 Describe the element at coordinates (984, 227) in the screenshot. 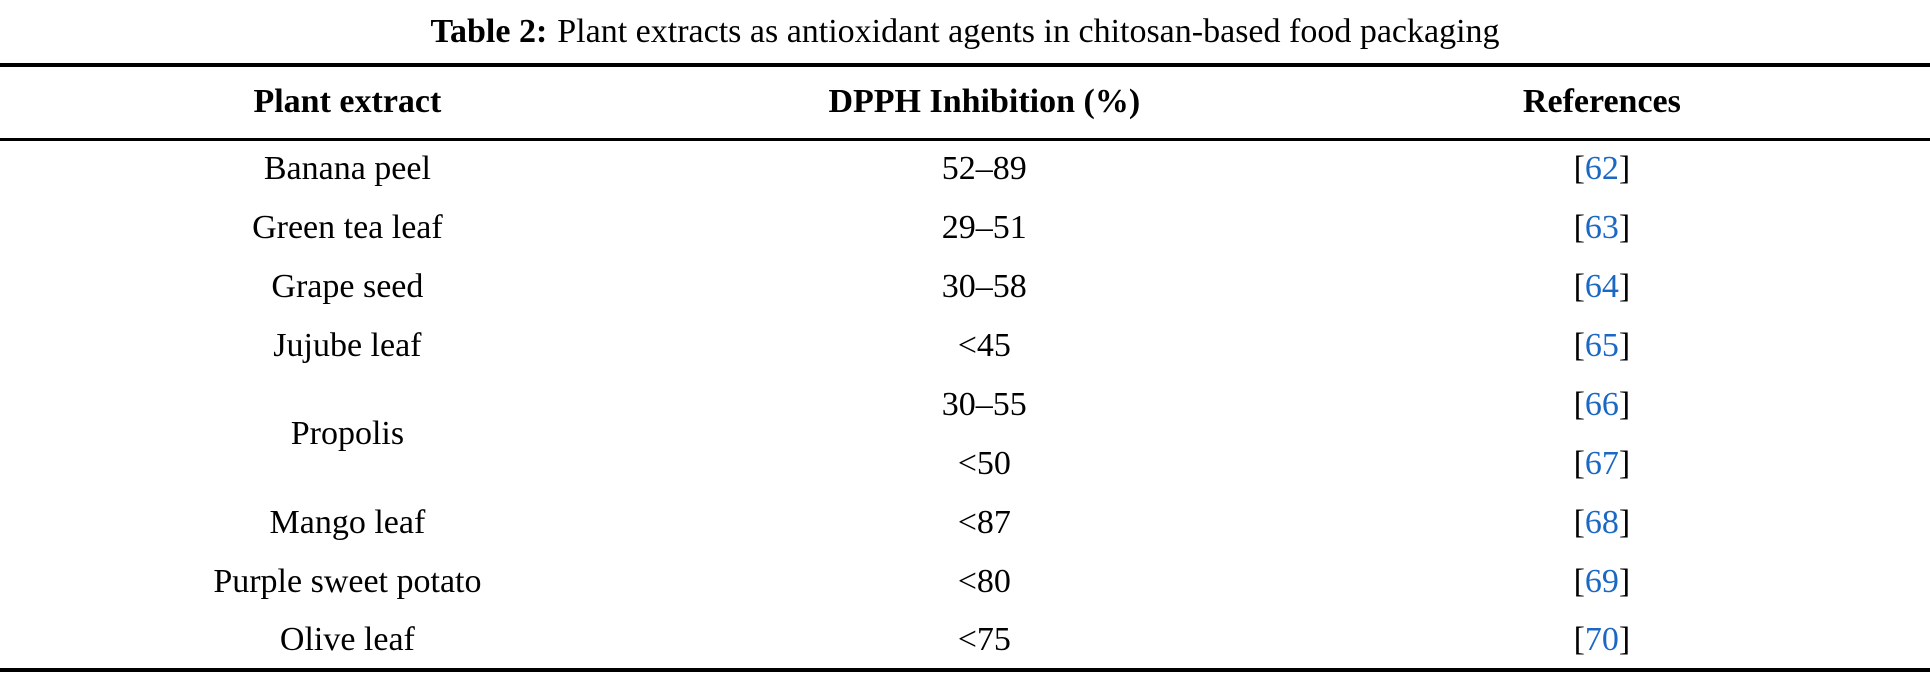

I see `cell-dpph: 29–51` at that location.